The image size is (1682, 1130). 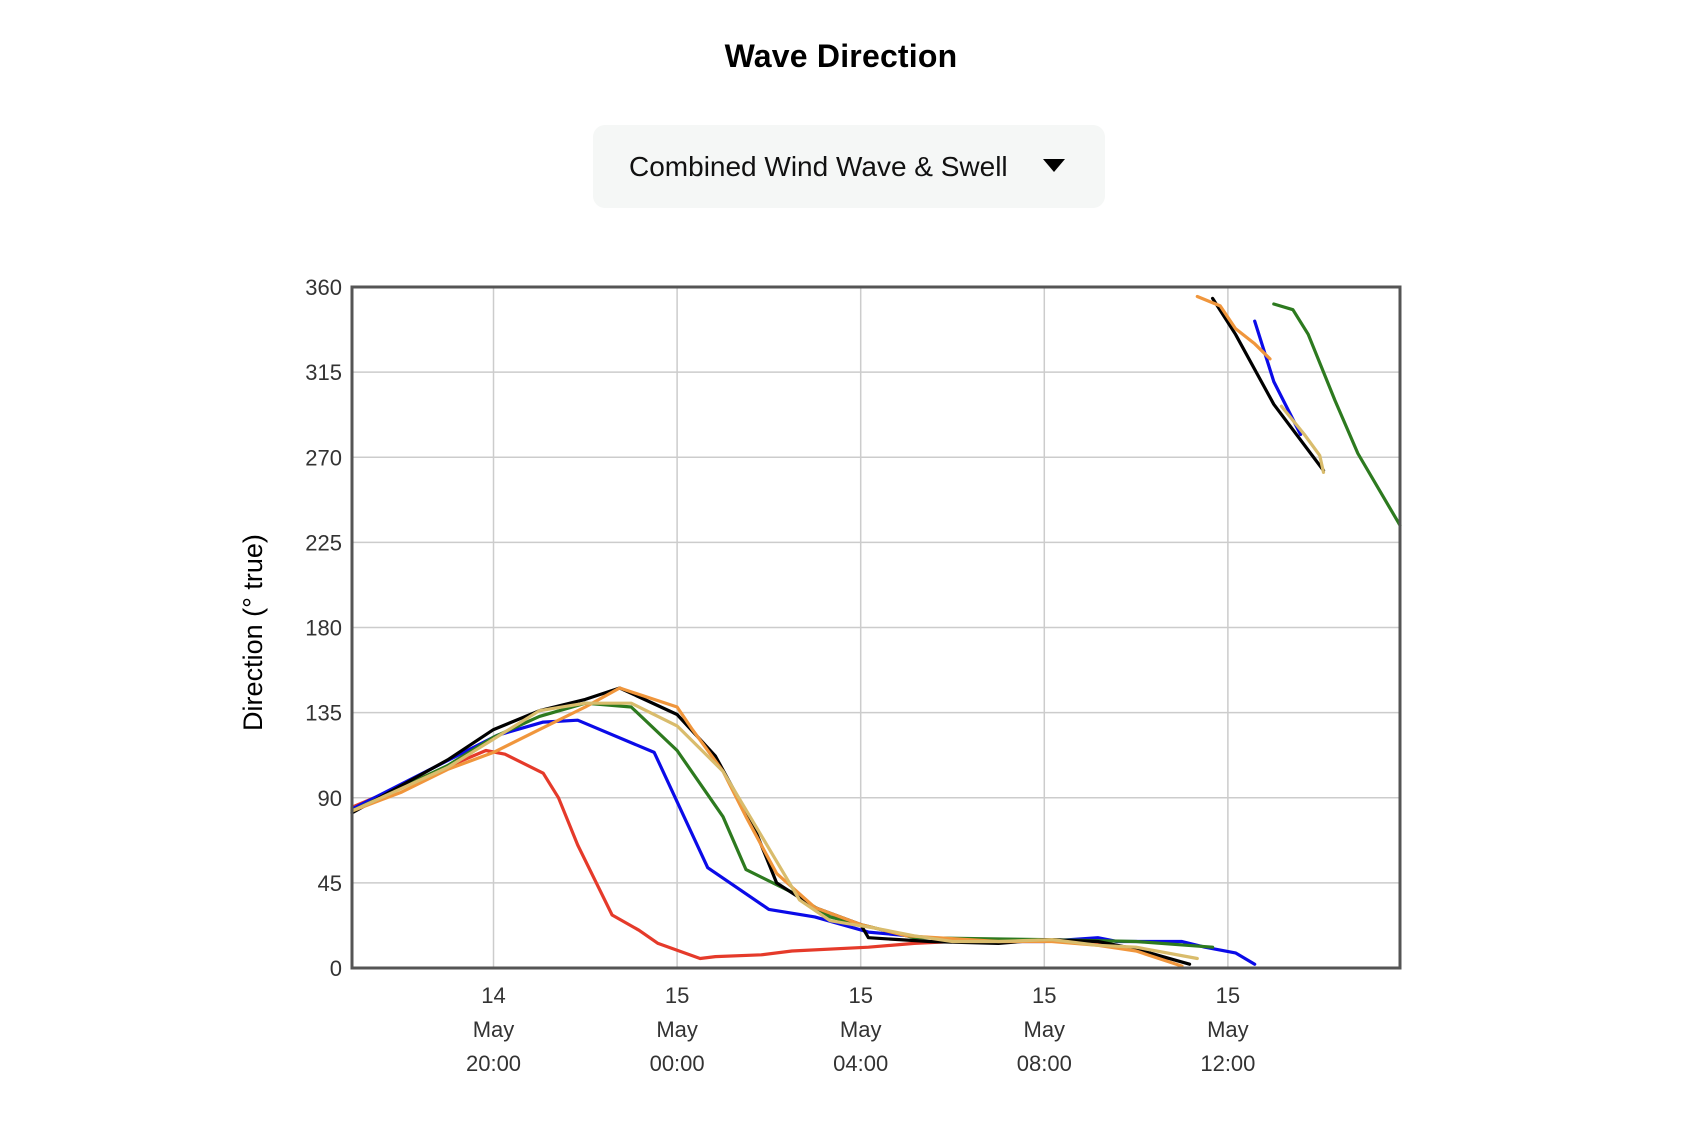 I want to click on y-tick-label: 270, so click(x=323, y=457).